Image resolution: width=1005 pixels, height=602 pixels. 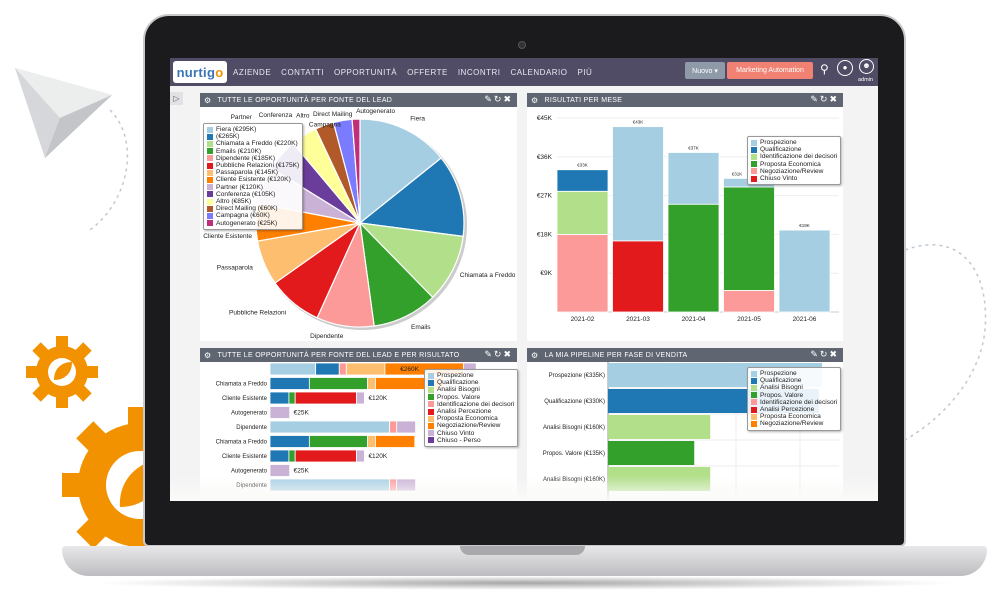 I want to click on legend-item: (€265K), so click(x=253, y=136).